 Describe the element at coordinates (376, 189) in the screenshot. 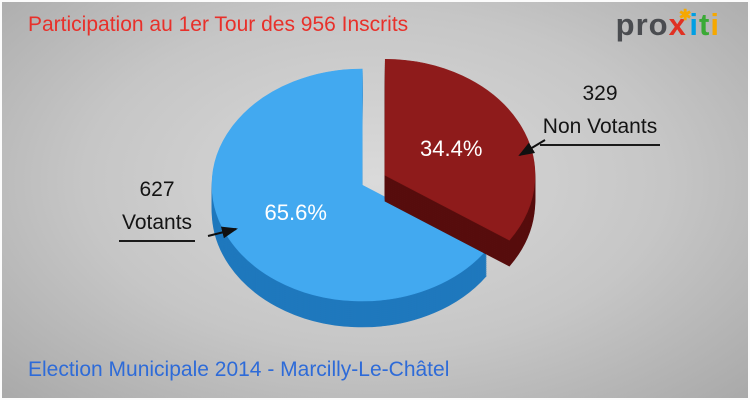

I see `callout-arrows` at that location.